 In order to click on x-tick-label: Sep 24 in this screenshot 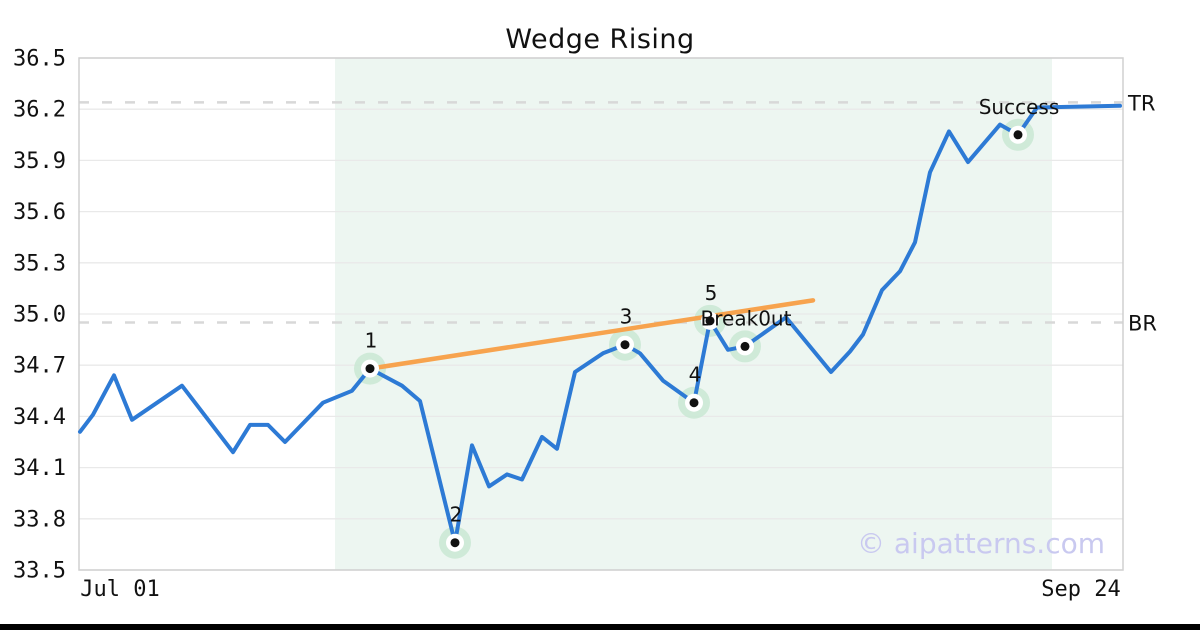, I will do `click(1080, 589)`.